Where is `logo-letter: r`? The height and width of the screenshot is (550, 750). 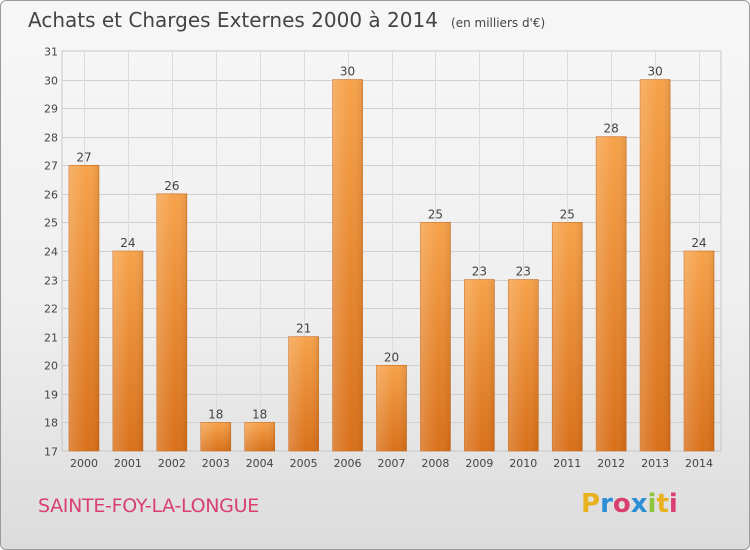 logo-letter: r is located at coordinates (606, 504).